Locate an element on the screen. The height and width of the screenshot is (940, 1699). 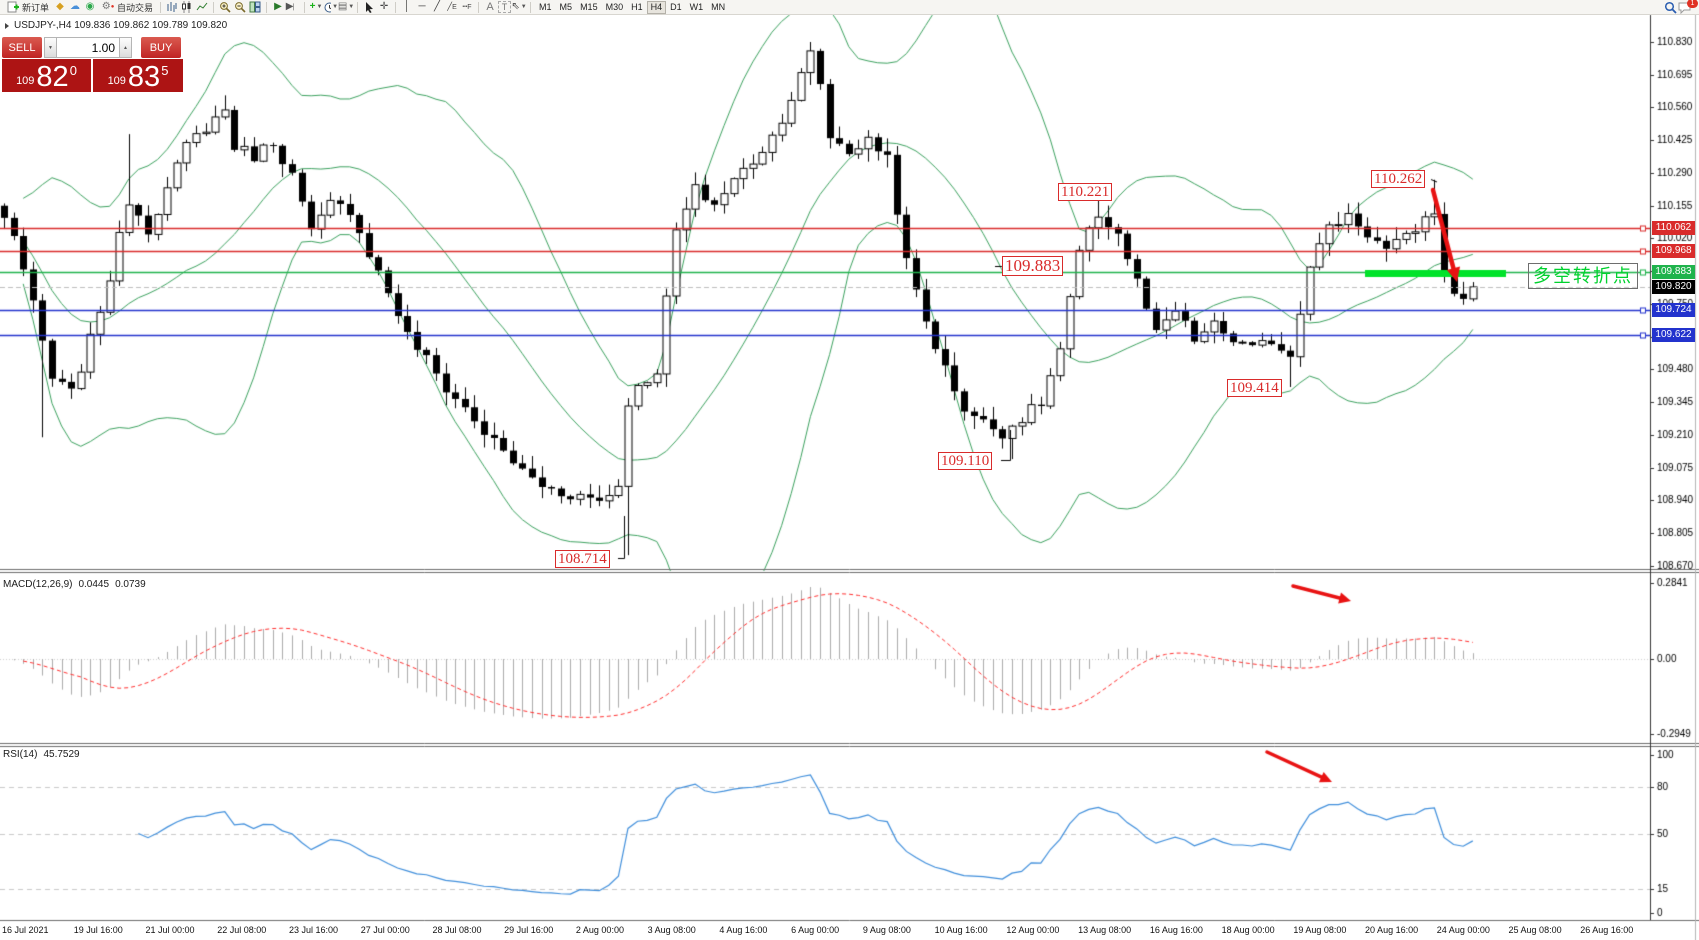
timeframe-button-m1: M1 is located at coordinates (545, 6).